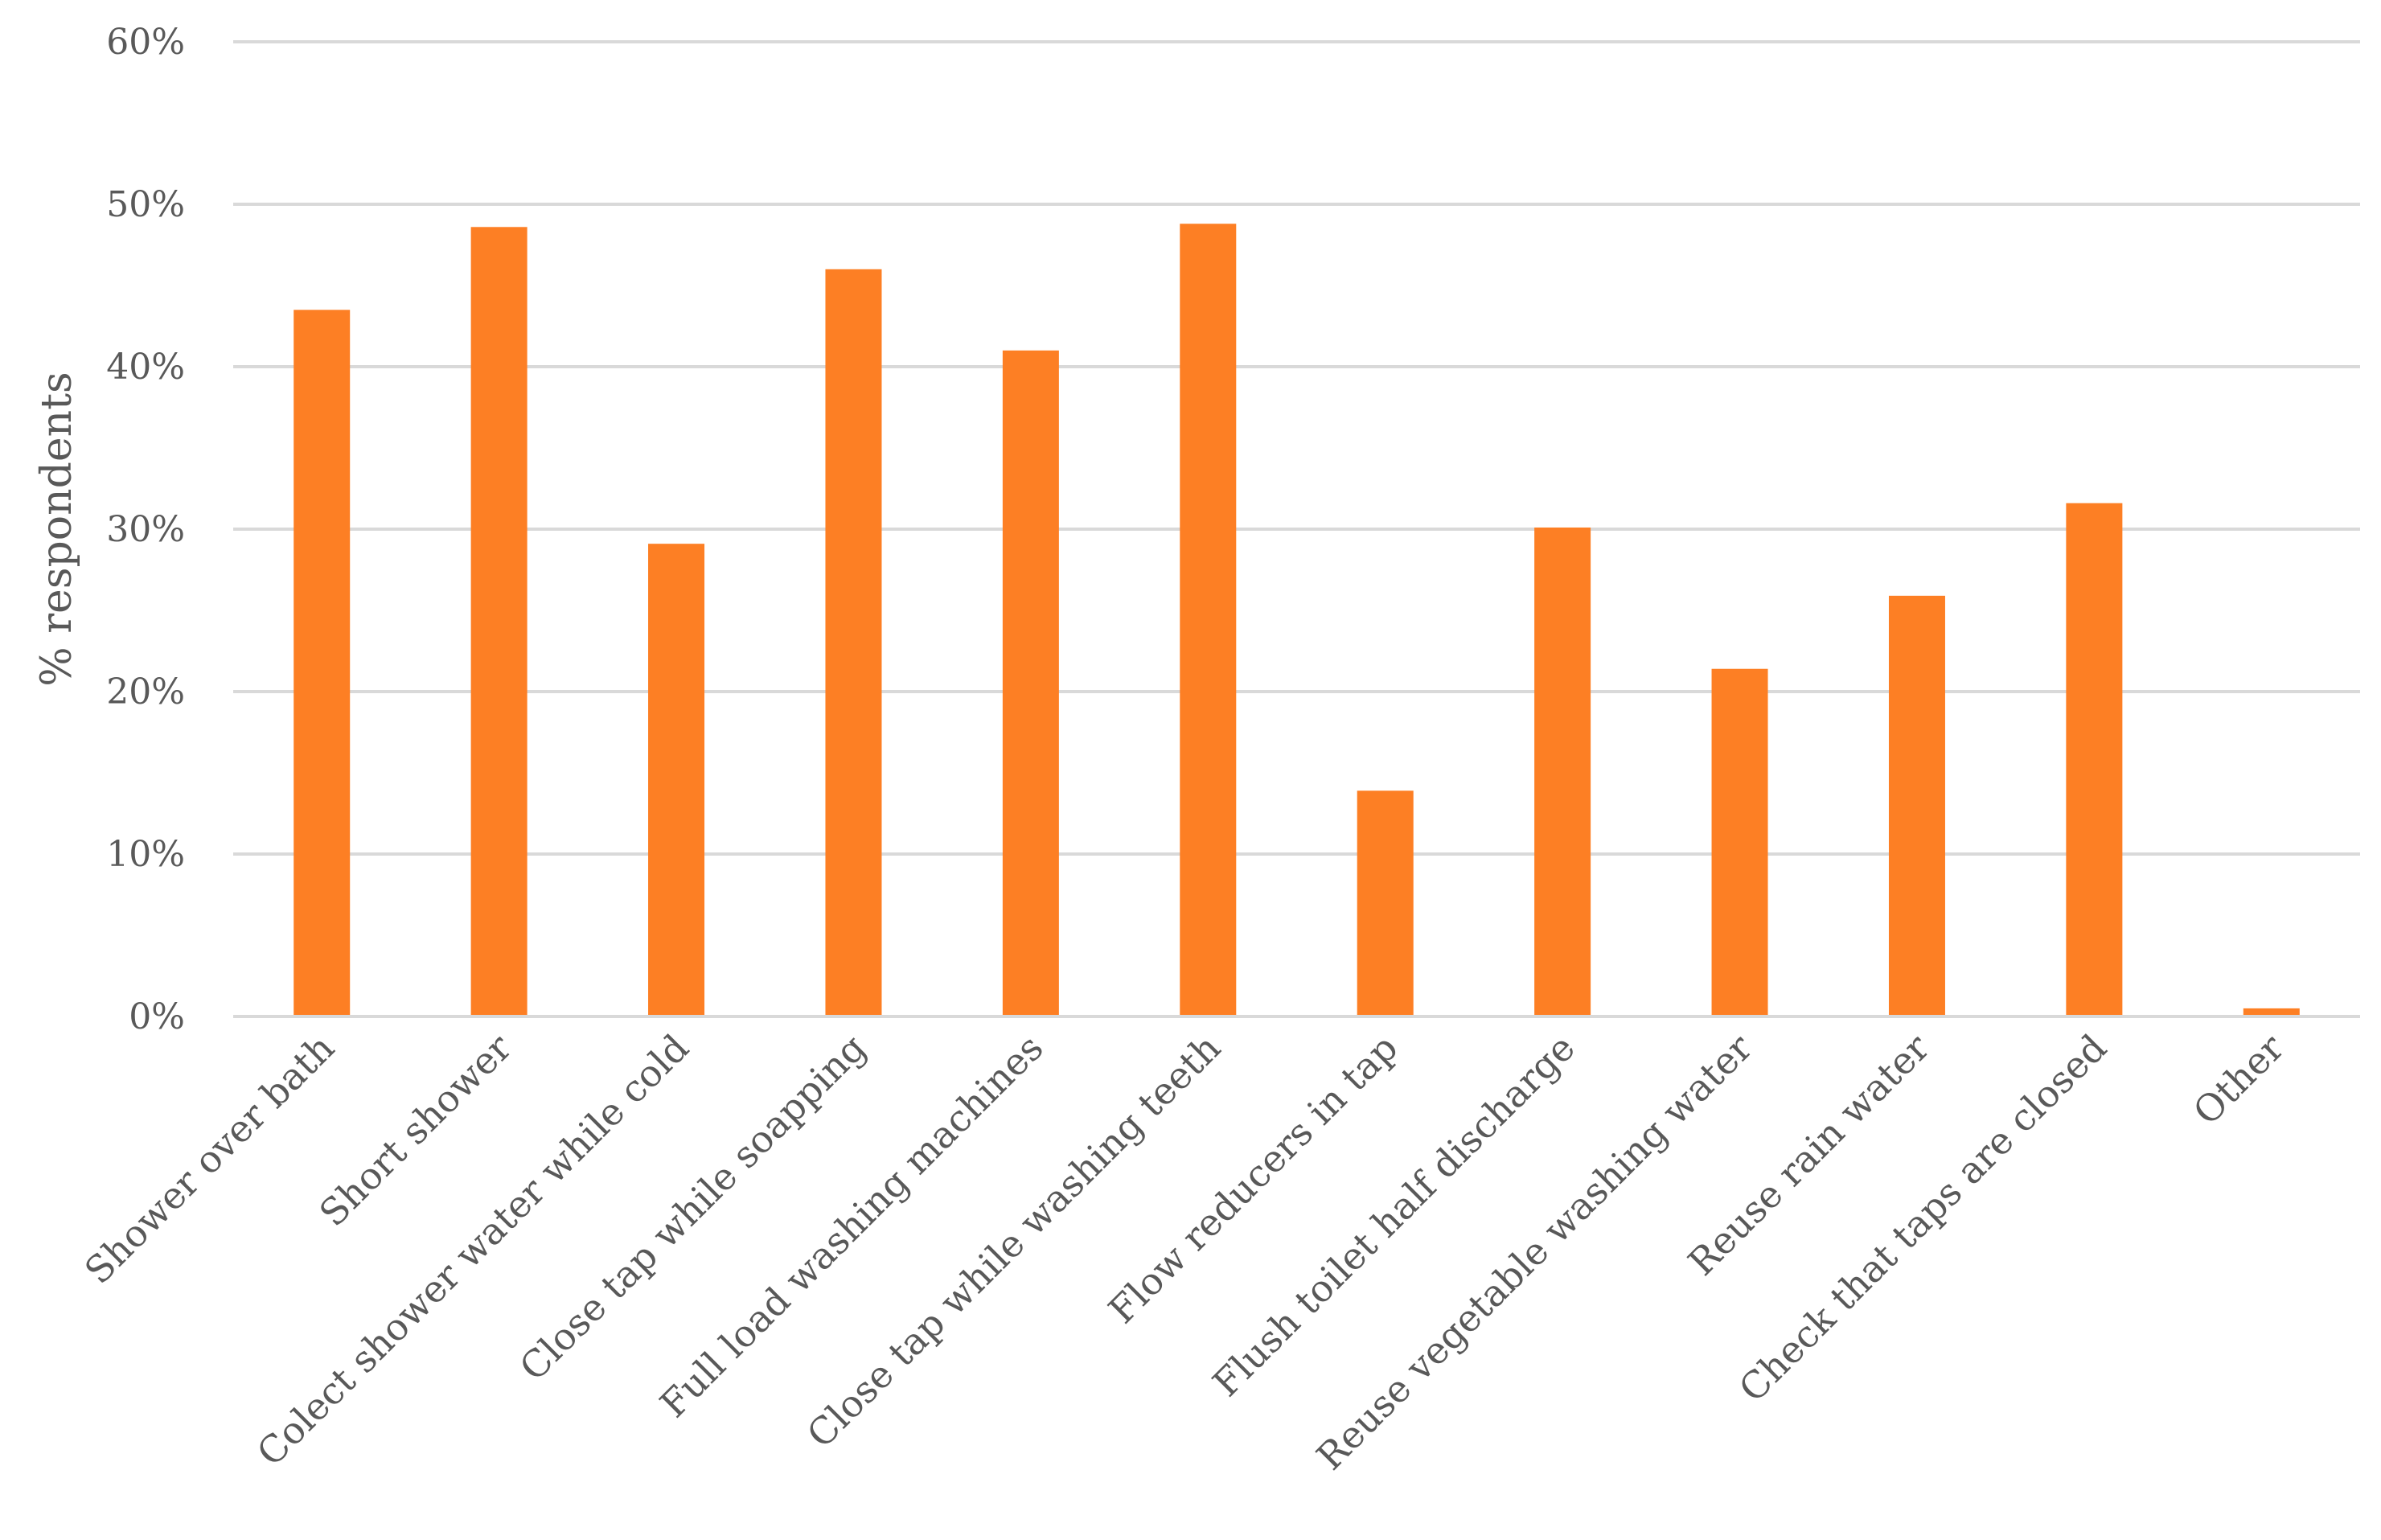  What do you see at coordinates (1922, 1218) in the screenshot?
I see `x-category-label: Check that taps are closed` at bounding box center [1922, 1218].